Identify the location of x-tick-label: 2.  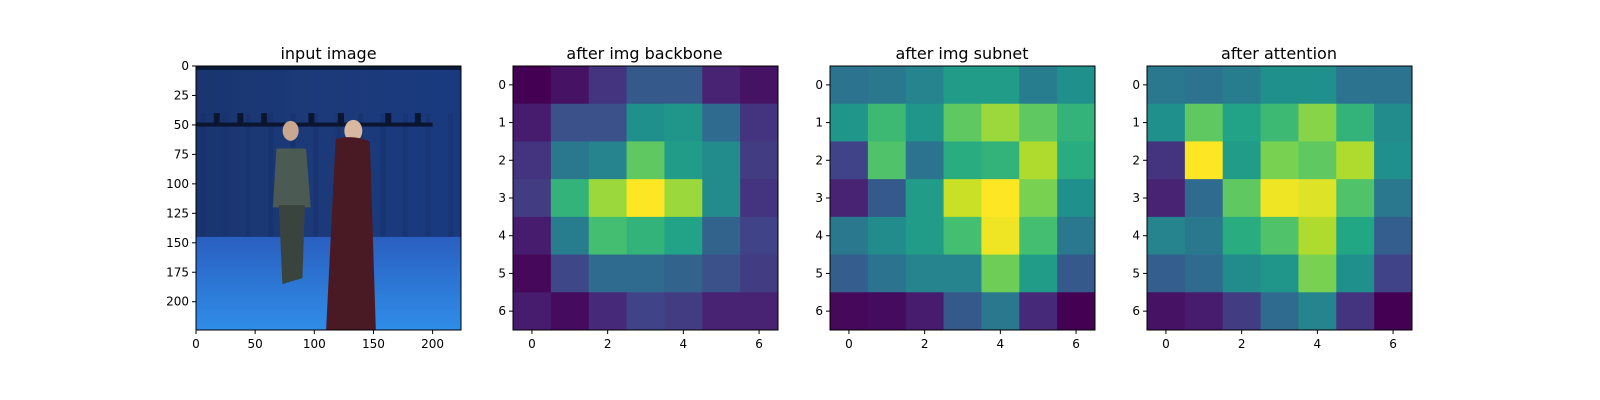
(925, 344).